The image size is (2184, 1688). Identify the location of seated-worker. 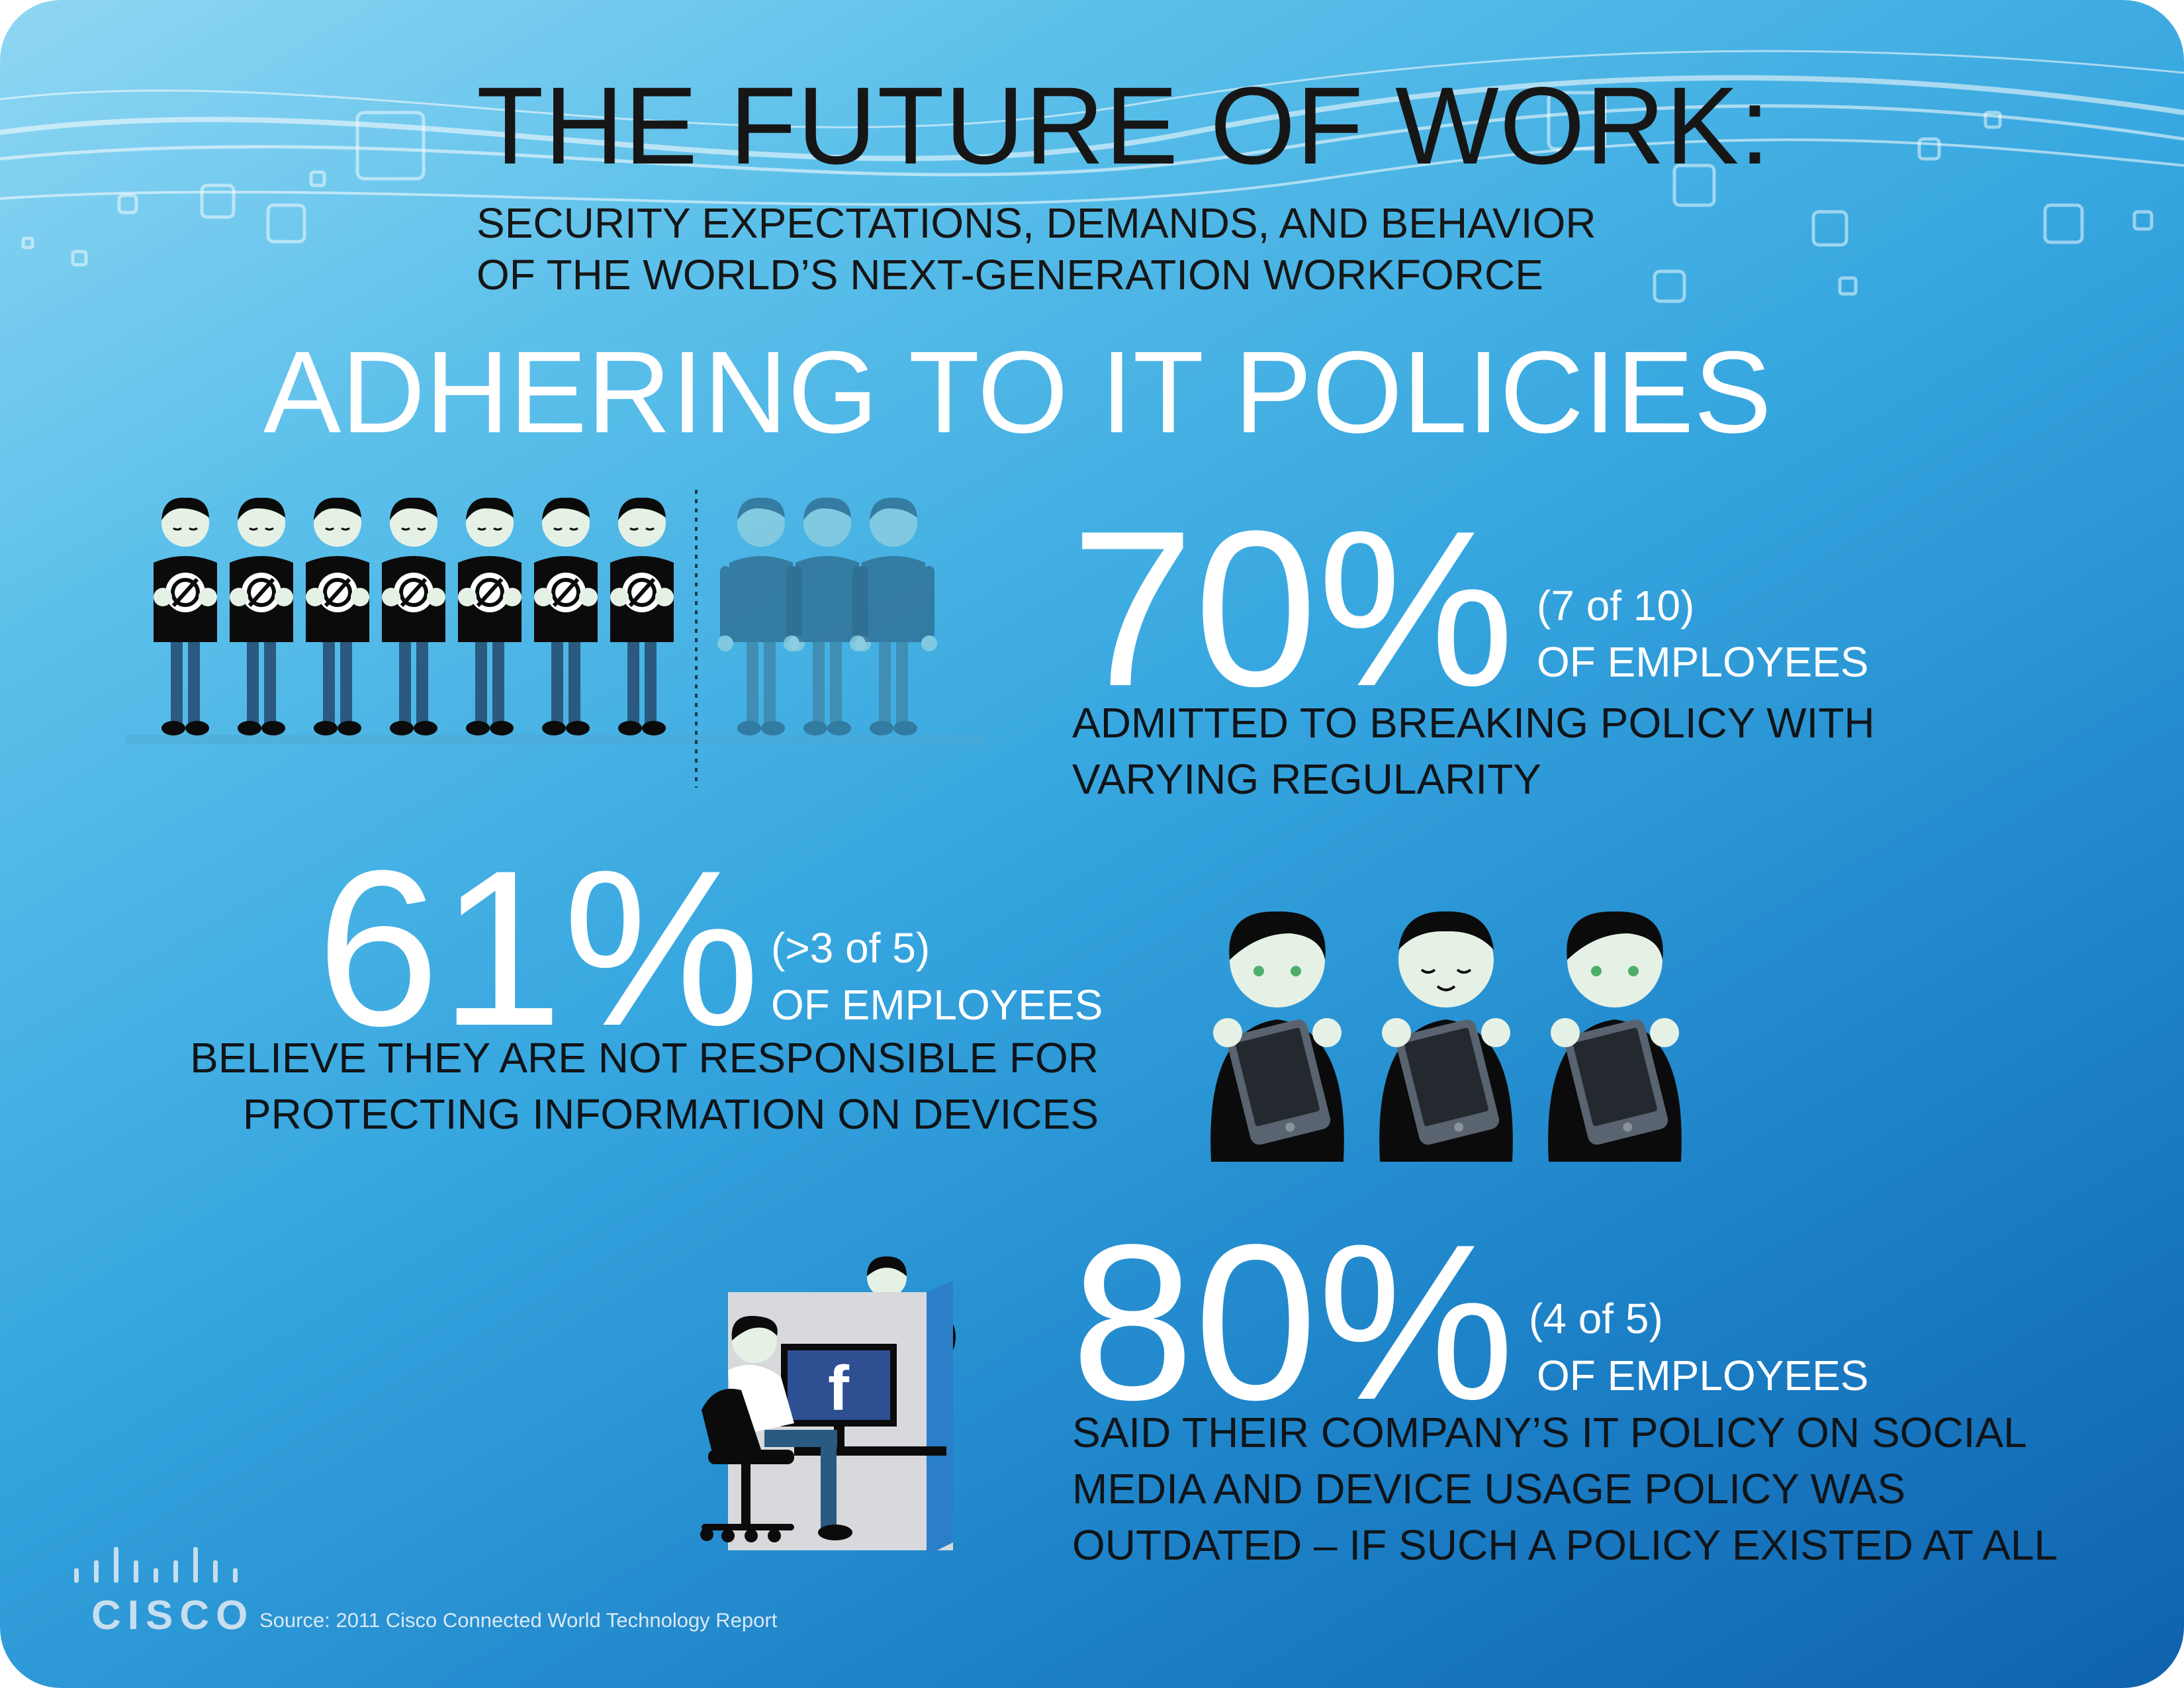
(776, 1428).